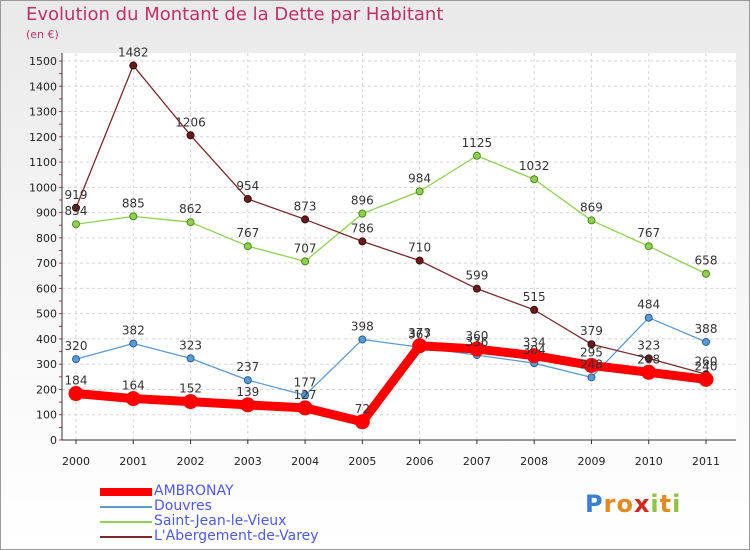 This screenshot has height=550, width=750. What do you see at coordinates (76, 381) in the screenshot?
I see `data-label-ambronay: 184` at bounding box center [76, 381].